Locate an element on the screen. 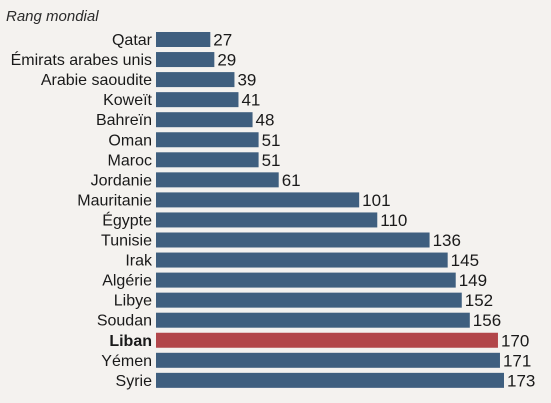 The image size is (551, 403). bar-oman is located at coordinates (207, 140).